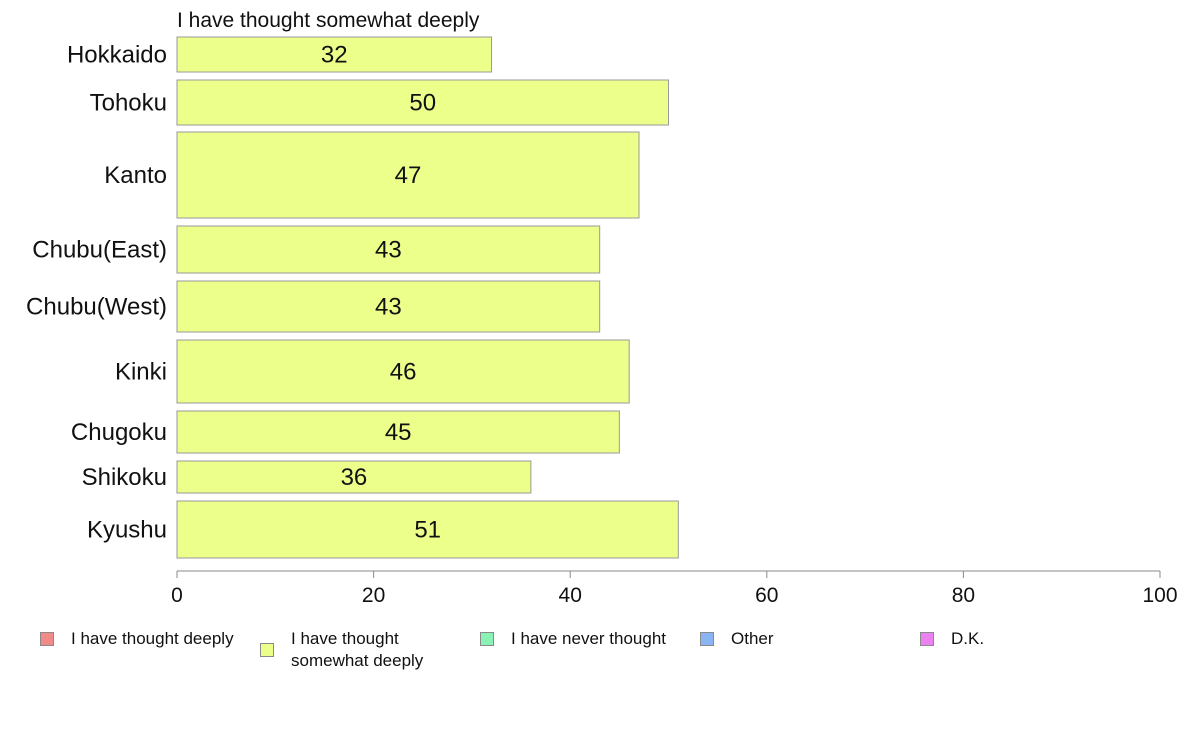 The height and width of the screenshot is (736, 1188). What do you see at coordinates (128, 103) in the screenshot?
I see `category-label-tohoku: Tohoku` at bounding box center [128, 103].